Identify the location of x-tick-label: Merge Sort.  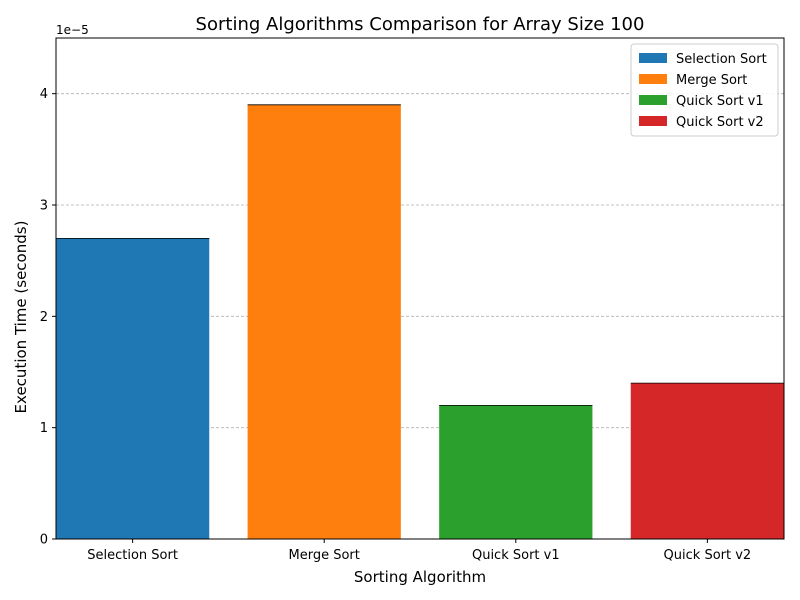
(324, 555).